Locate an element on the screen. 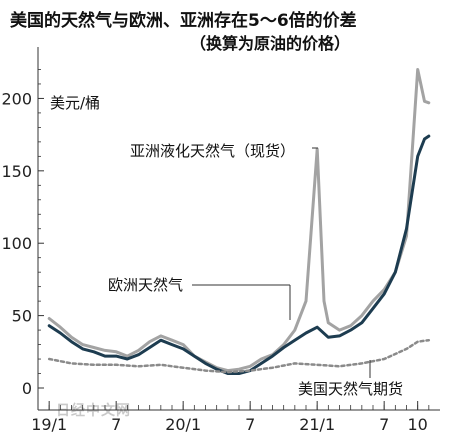 This screenshot has width=450, height=442. x-tick-label: 21/1 is located at coordinates (317, 424).